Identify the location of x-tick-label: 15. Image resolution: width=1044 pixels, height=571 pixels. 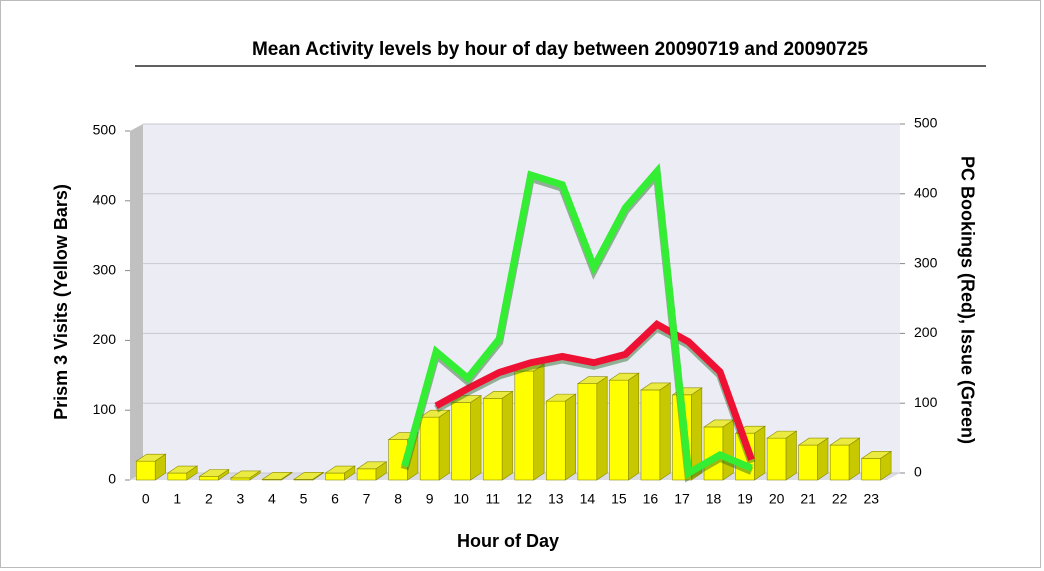
(619, 499).